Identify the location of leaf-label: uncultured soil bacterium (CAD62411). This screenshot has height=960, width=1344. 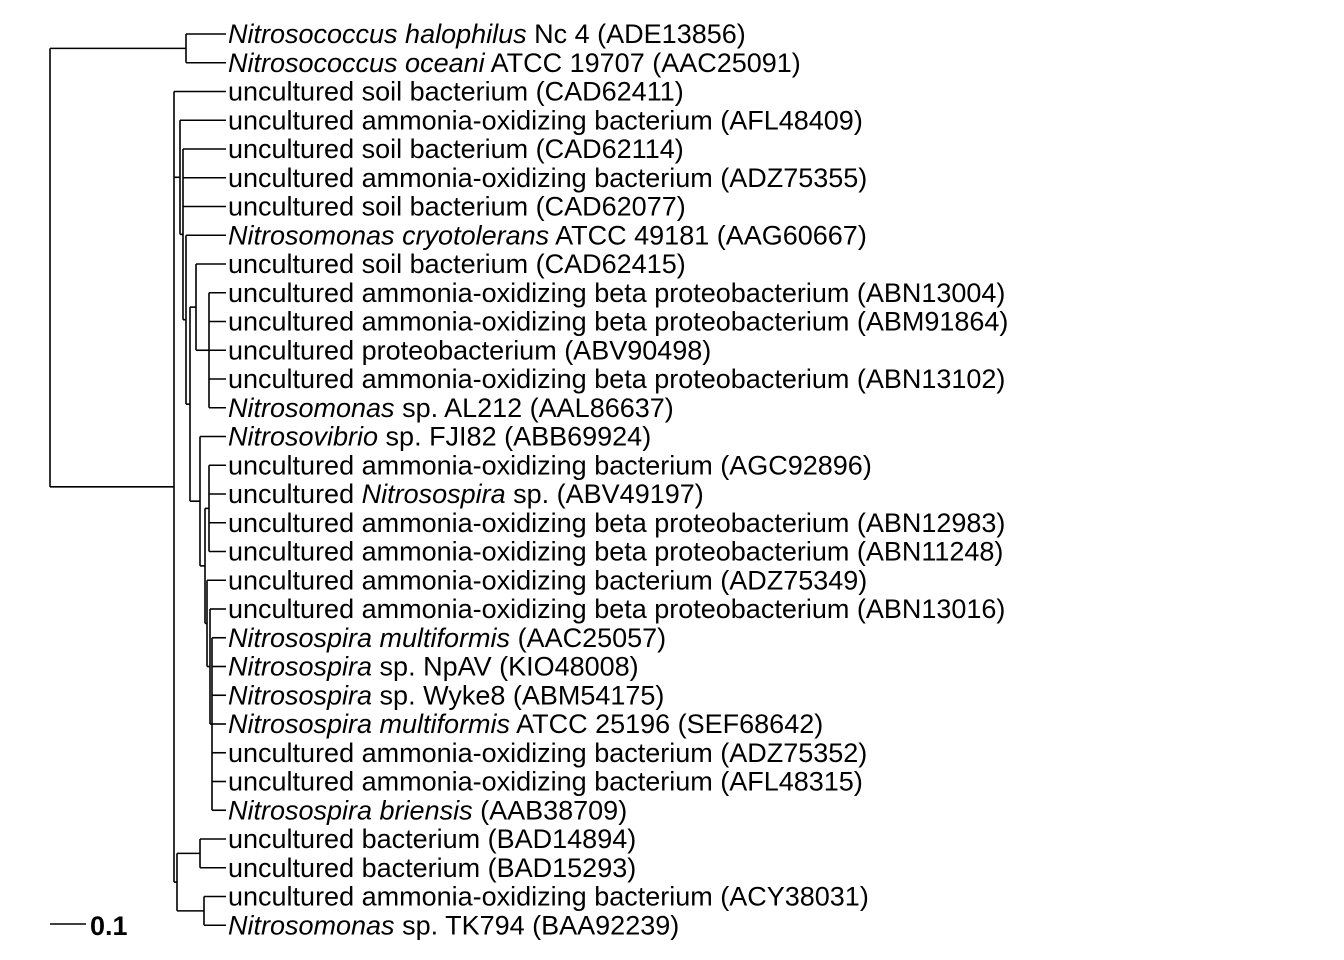
(456, 92).